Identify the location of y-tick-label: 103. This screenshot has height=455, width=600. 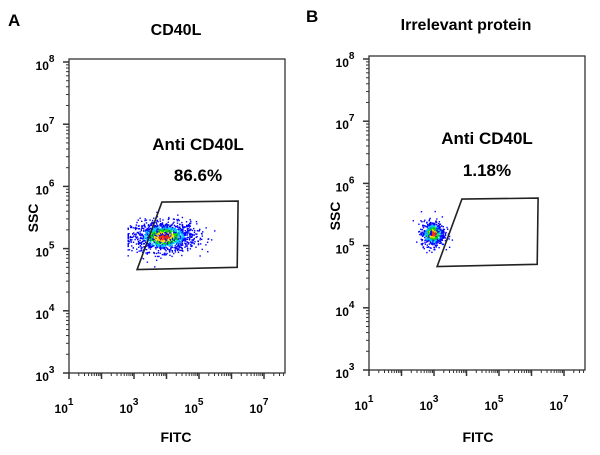
(45, 374).